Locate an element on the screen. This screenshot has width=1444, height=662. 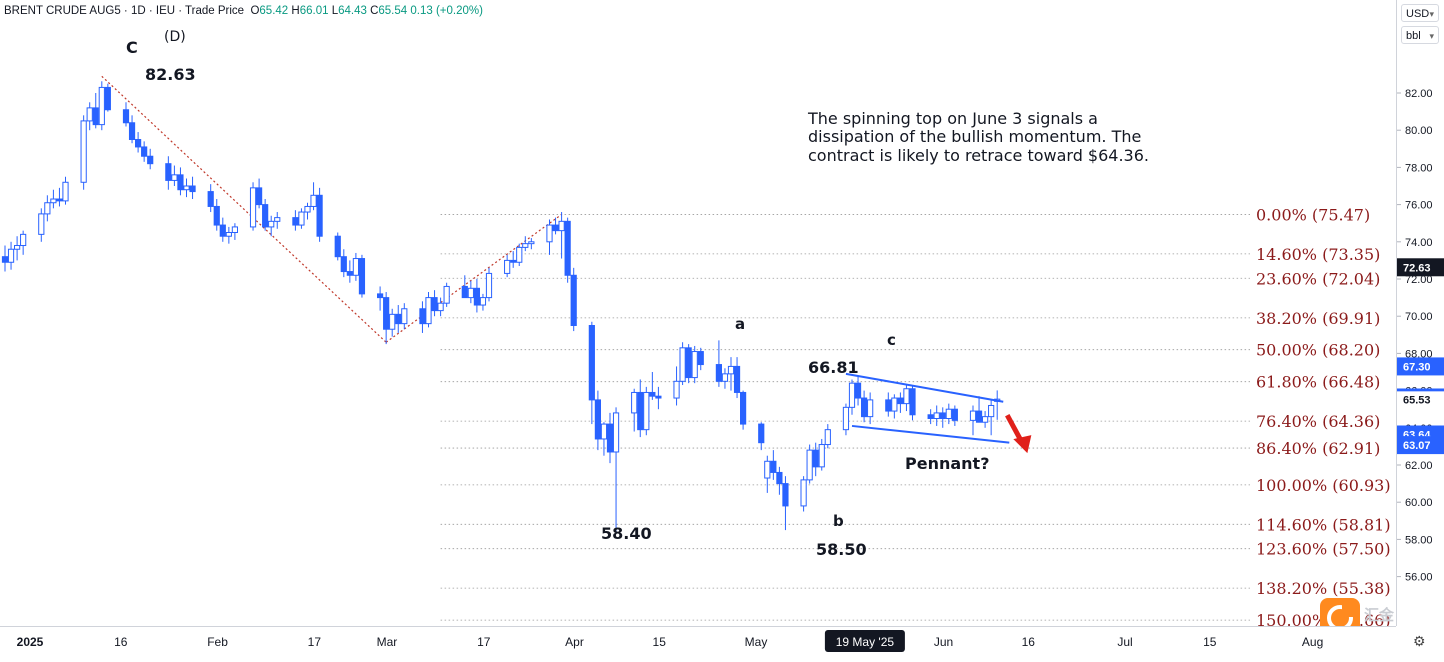
time-label: 17 is located at coordinates (315, 642).